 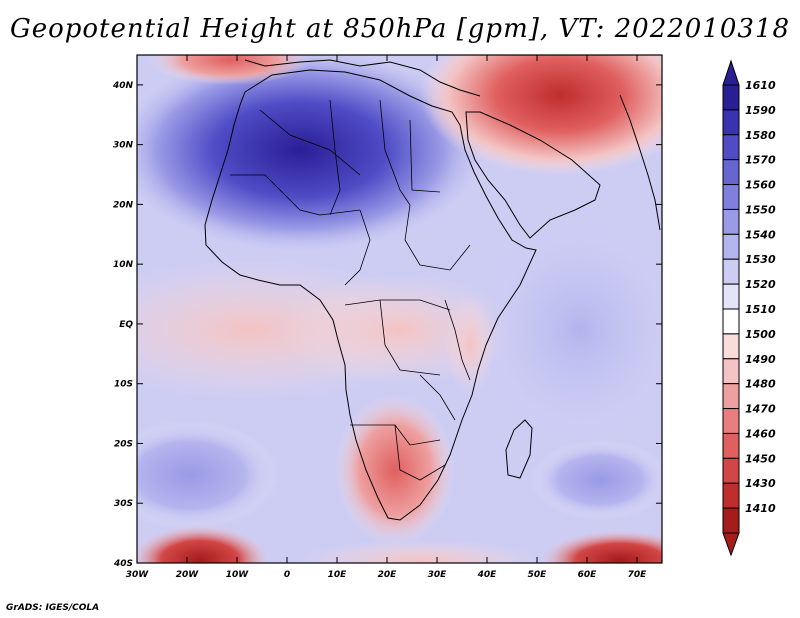 I want to click on colorbar-label: 1530, so click(x=760, y=259).